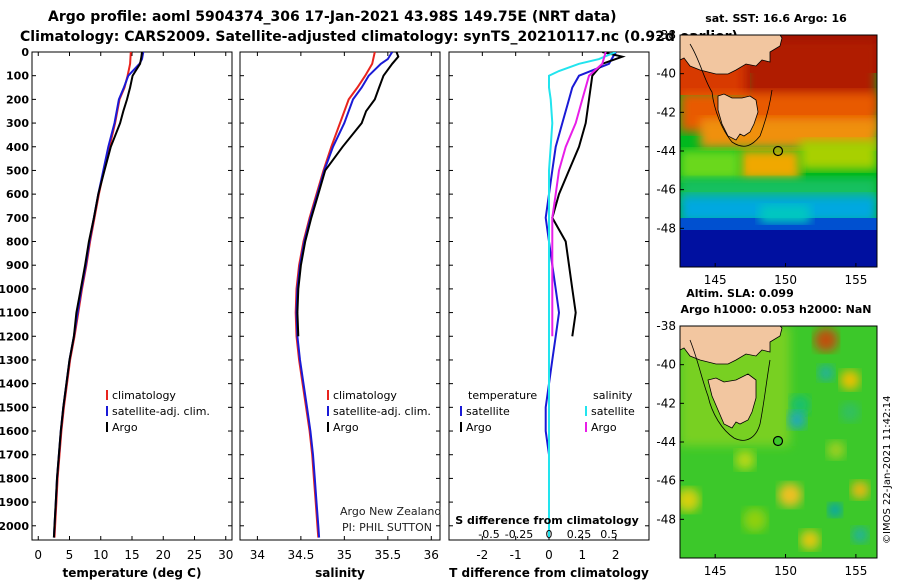 The image size is (900, 580). I want to click on temperature-xtick-label: 5, so click(70, 555).